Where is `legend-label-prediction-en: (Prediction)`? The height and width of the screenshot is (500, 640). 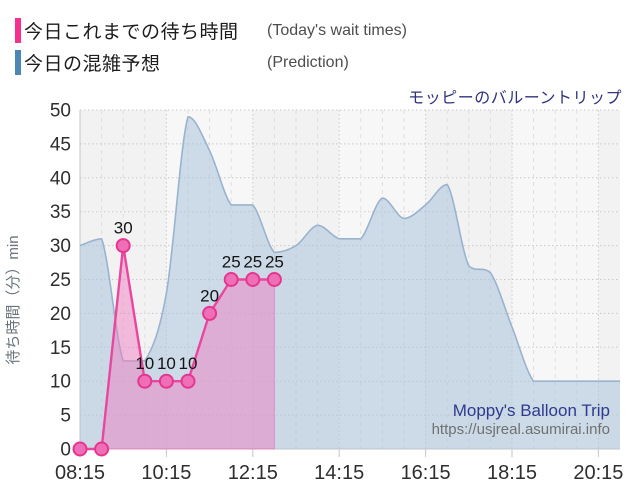 legend-label-prediction-en: (Prediction) is located at coordinates (308, 62).